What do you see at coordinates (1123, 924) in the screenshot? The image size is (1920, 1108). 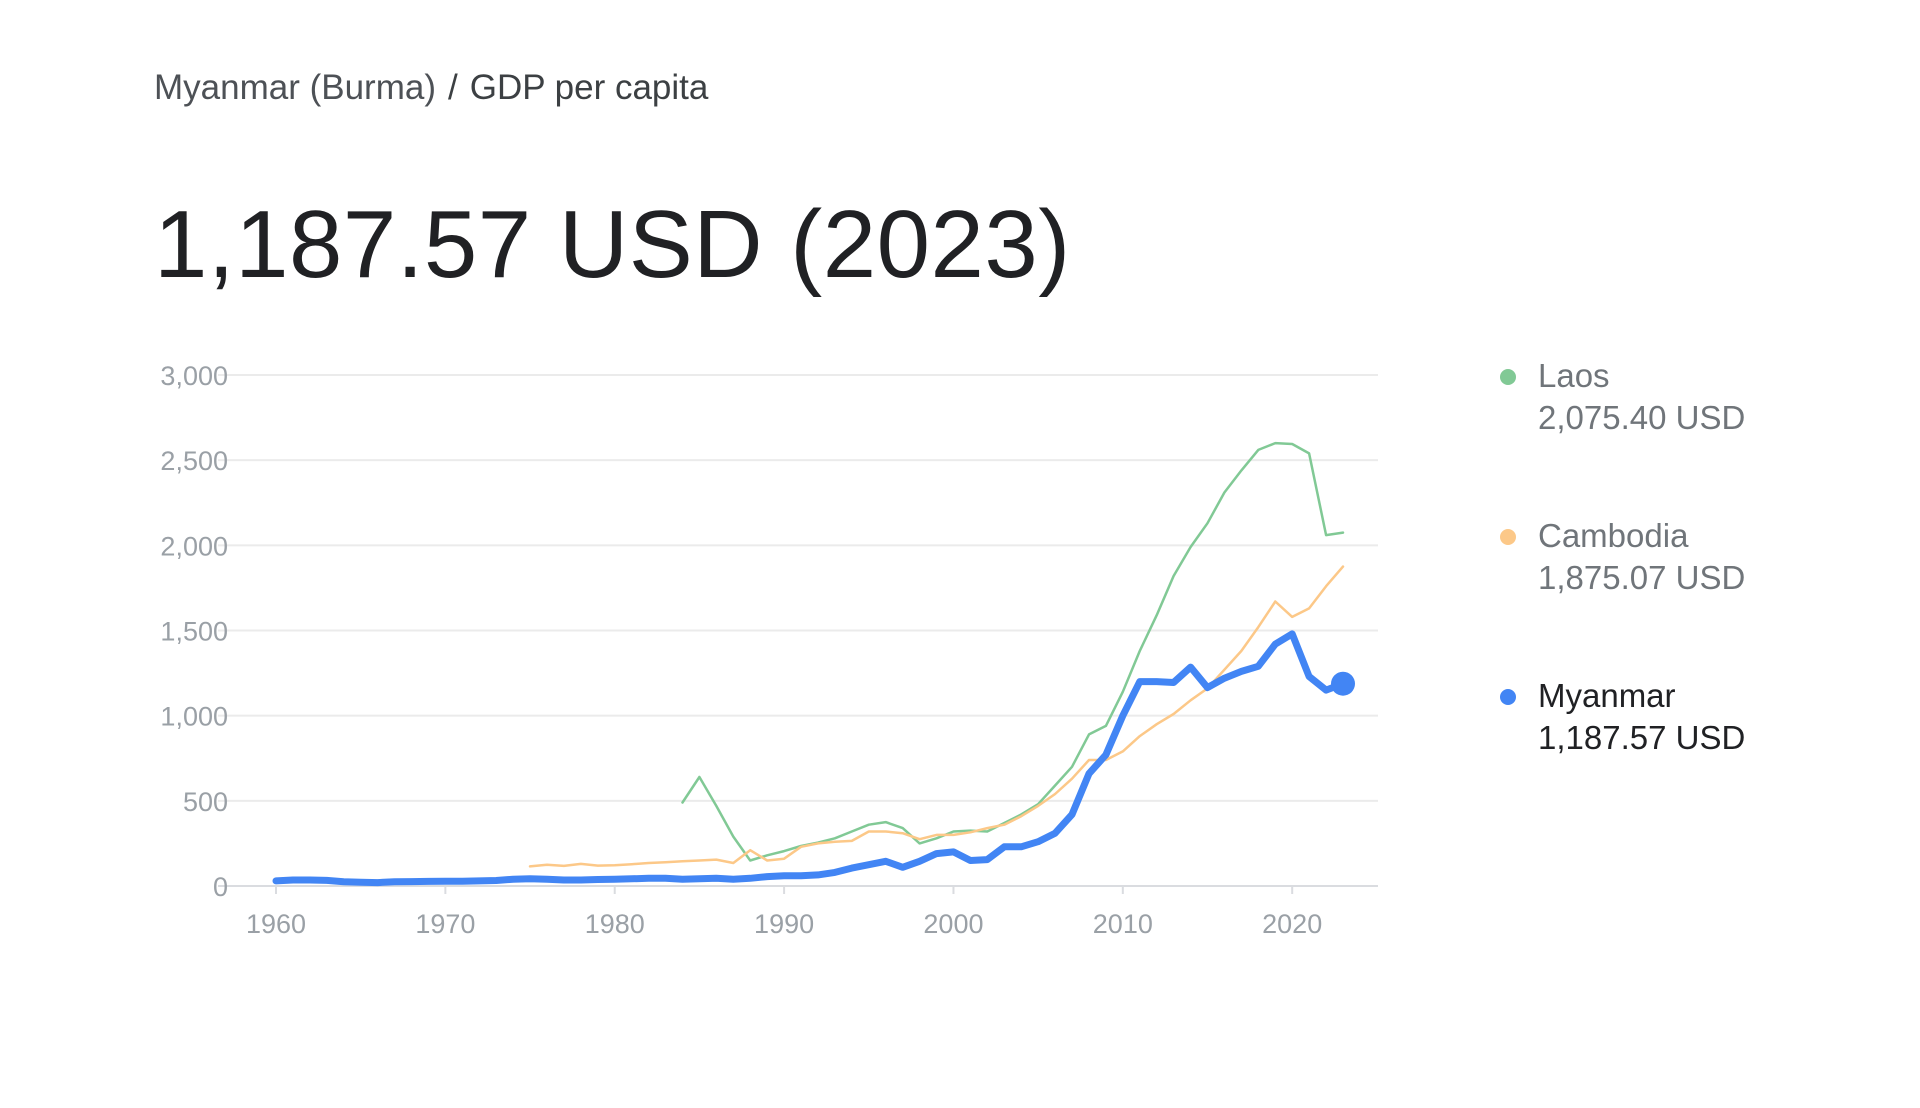 I see `x-tick-label: 2010` at bounding box center [1123, 924].